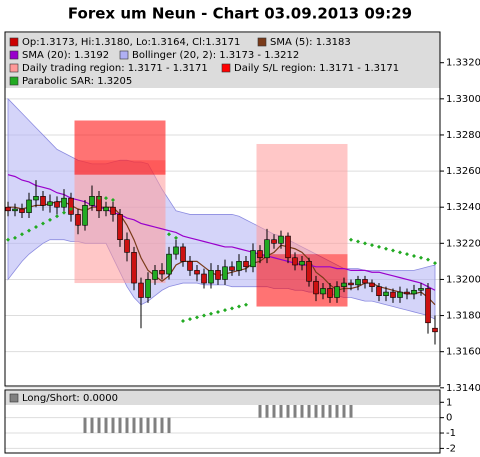 This screenshot has height=457, width=480. Describe the element at coordinates (310, 42) in the screenshot. I see `legend-label: SMA (5): 1.3183` at that location.